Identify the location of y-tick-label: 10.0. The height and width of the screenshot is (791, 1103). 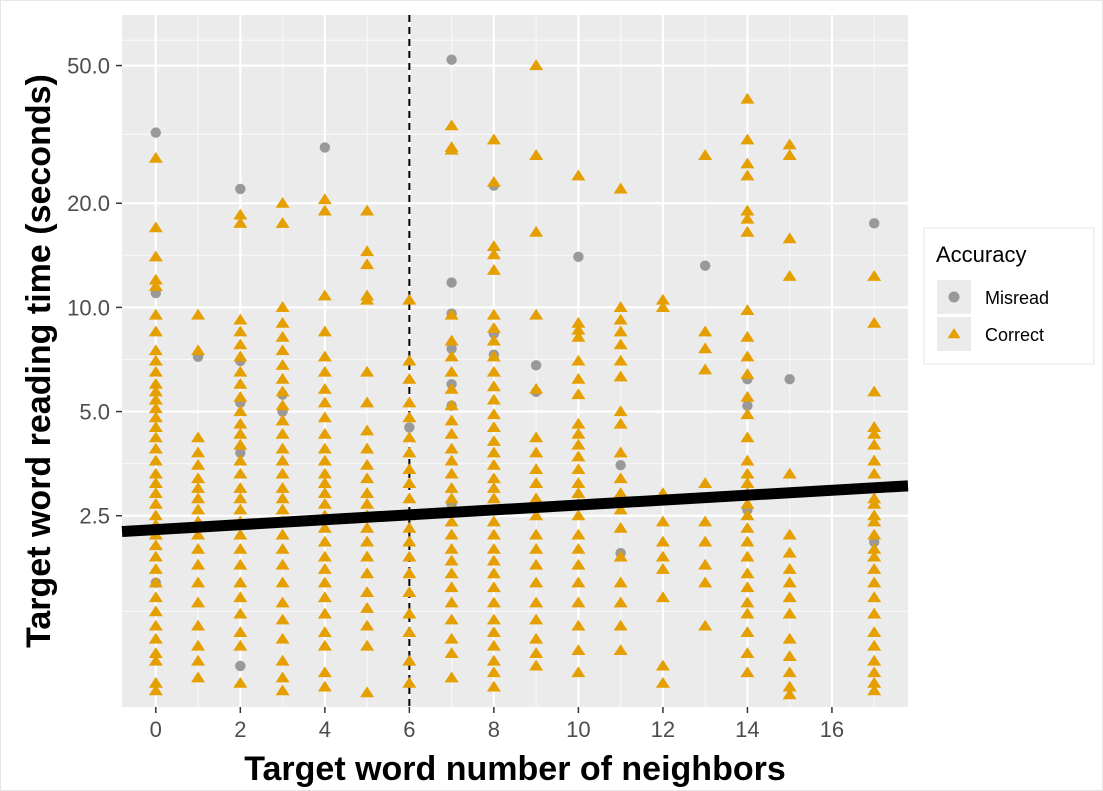
(88, 307).